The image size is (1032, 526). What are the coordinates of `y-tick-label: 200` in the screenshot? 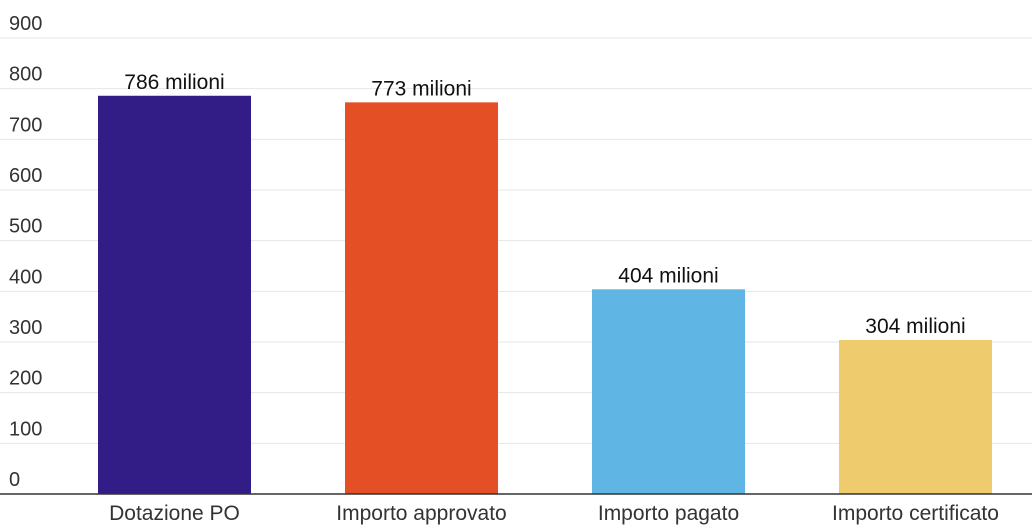 It's located at (25, 379).